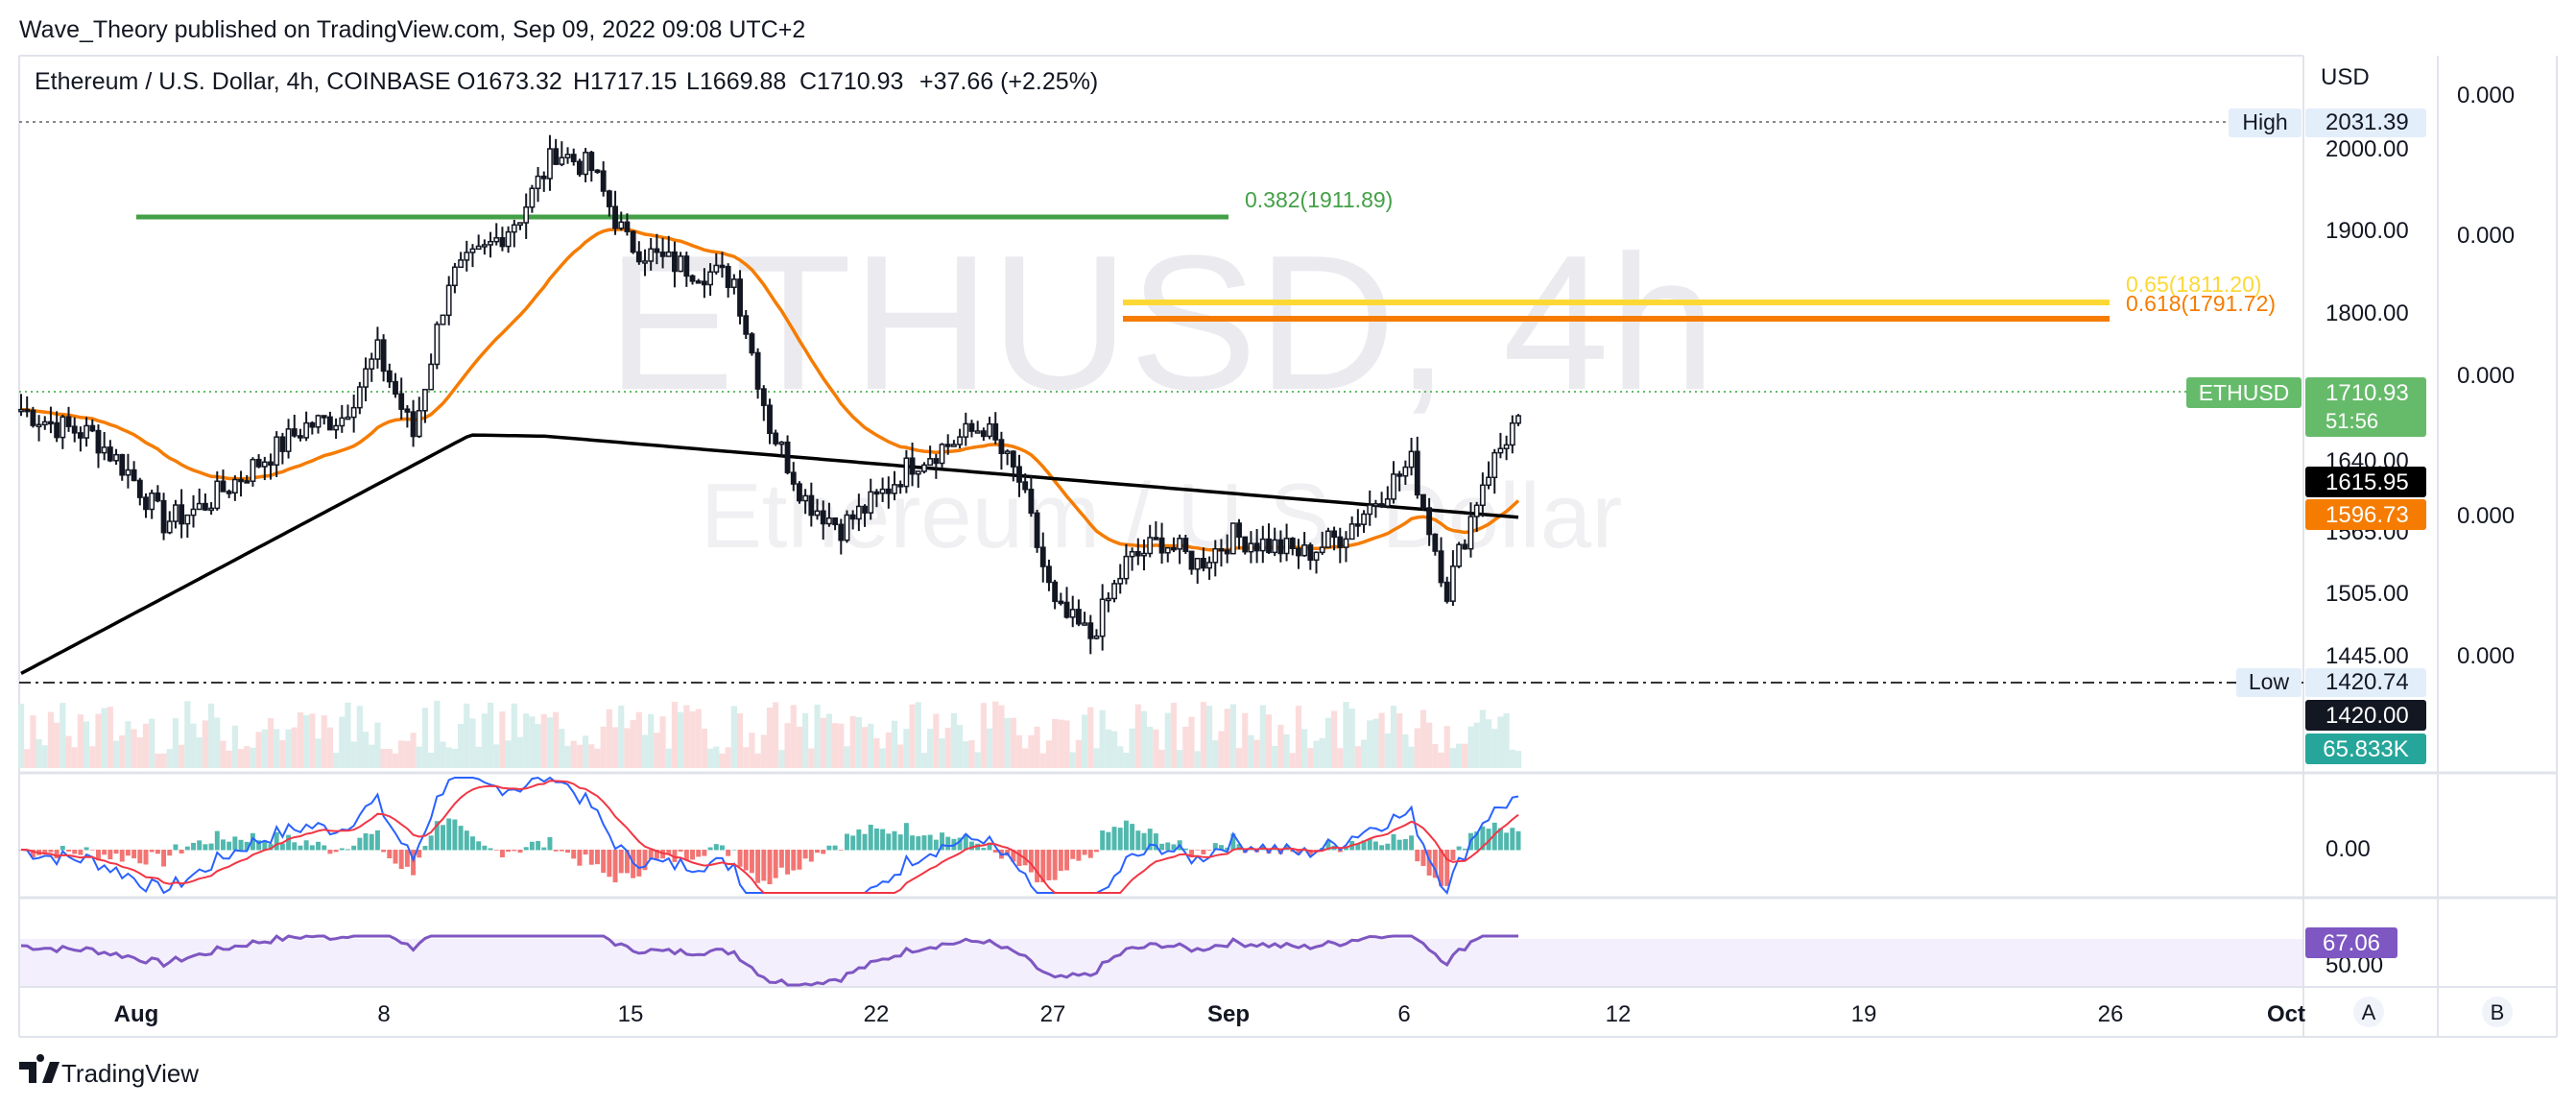 The width and height of the screenshot is (2576, 1106). I want to click on tradingview-logo: TradingView, so click(109, 1071).